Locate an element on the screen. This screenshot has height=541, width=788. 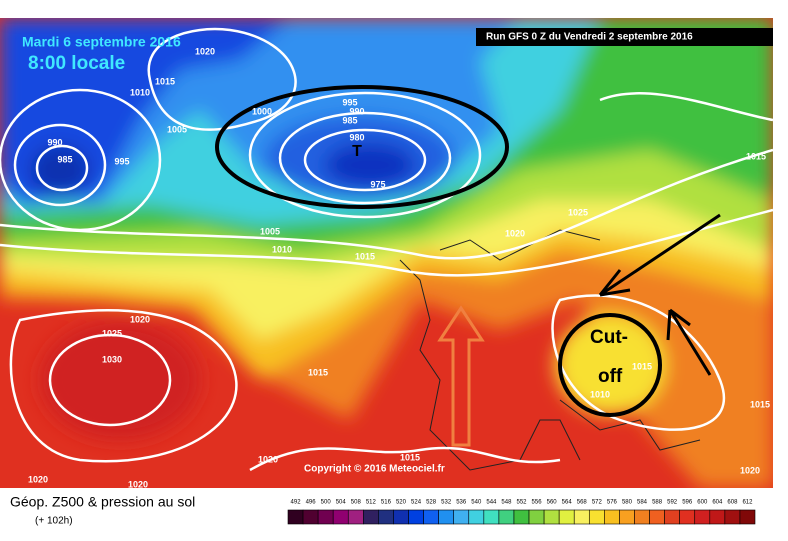
scale-label: 520 is located at coordinates (401, 503).